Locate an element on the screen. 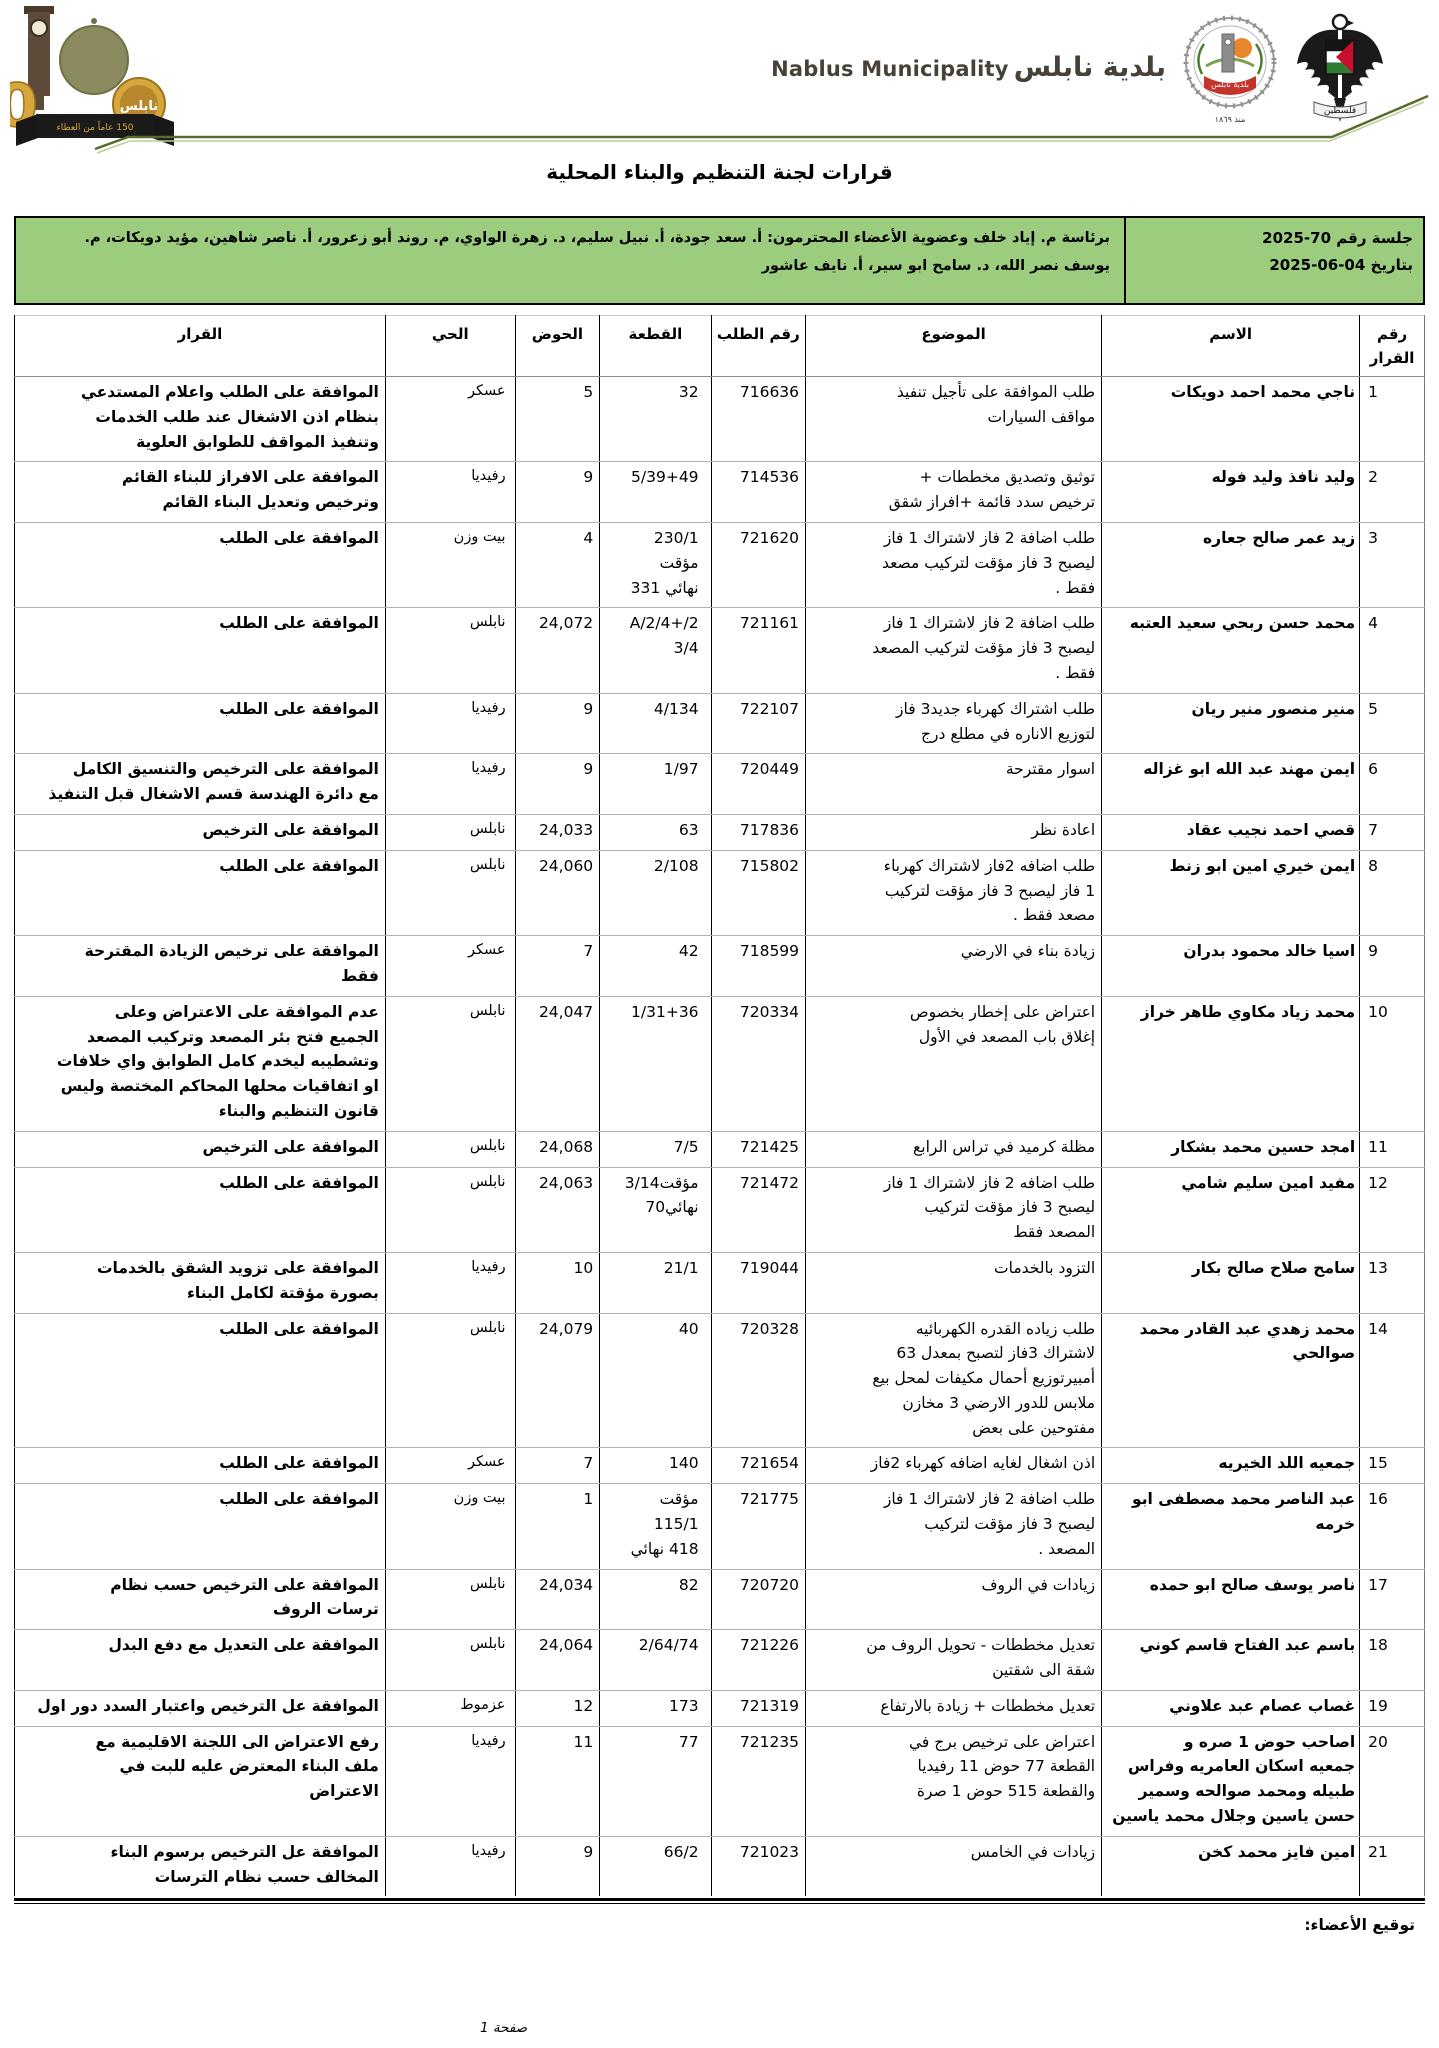 The width and height of the screenshot is (1439, 2048). cell-basin: 24,064 is located at coordinates (557, 1660).